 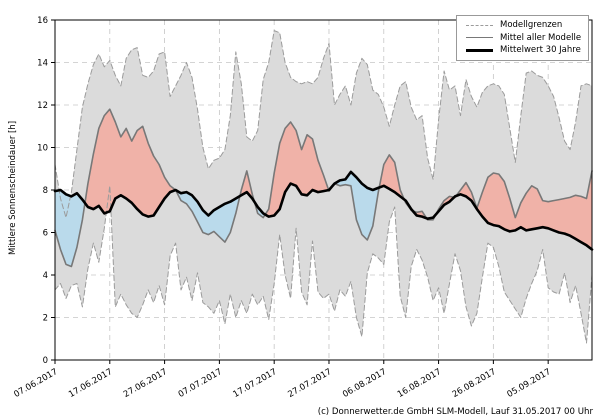 I want to click on y-tick-label: 0, so click(x=45, y=361).